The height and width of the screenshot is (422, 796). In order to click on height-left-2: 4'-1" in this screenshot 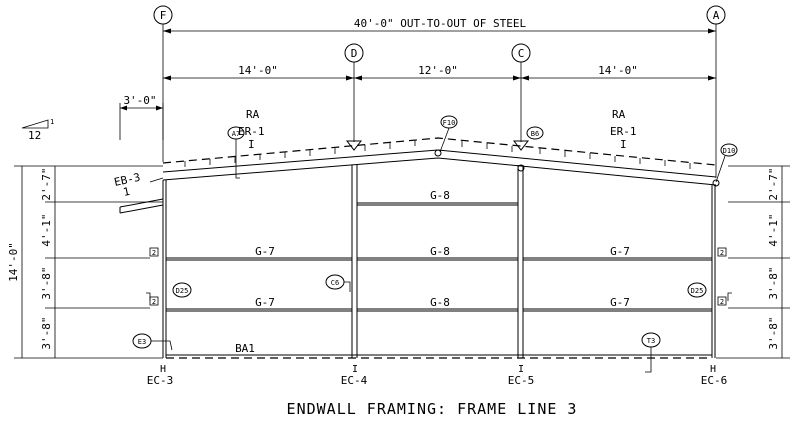, I will do `click(46, 229)`.